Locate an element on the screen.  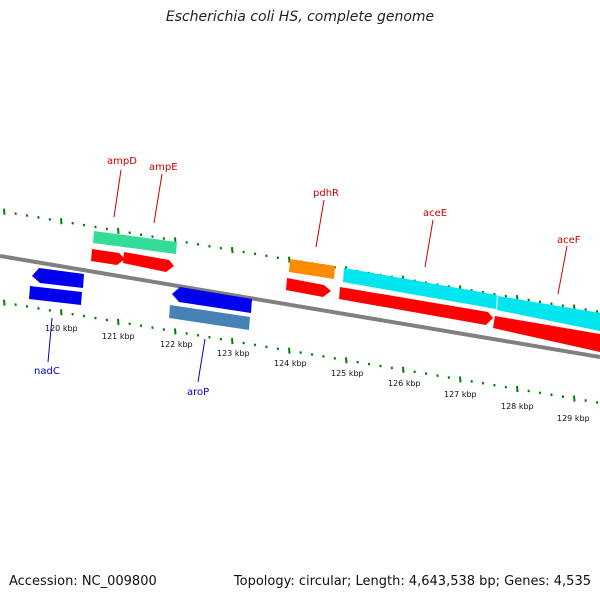
scale-label: 126 kbp is located at coordinates (404, 383).